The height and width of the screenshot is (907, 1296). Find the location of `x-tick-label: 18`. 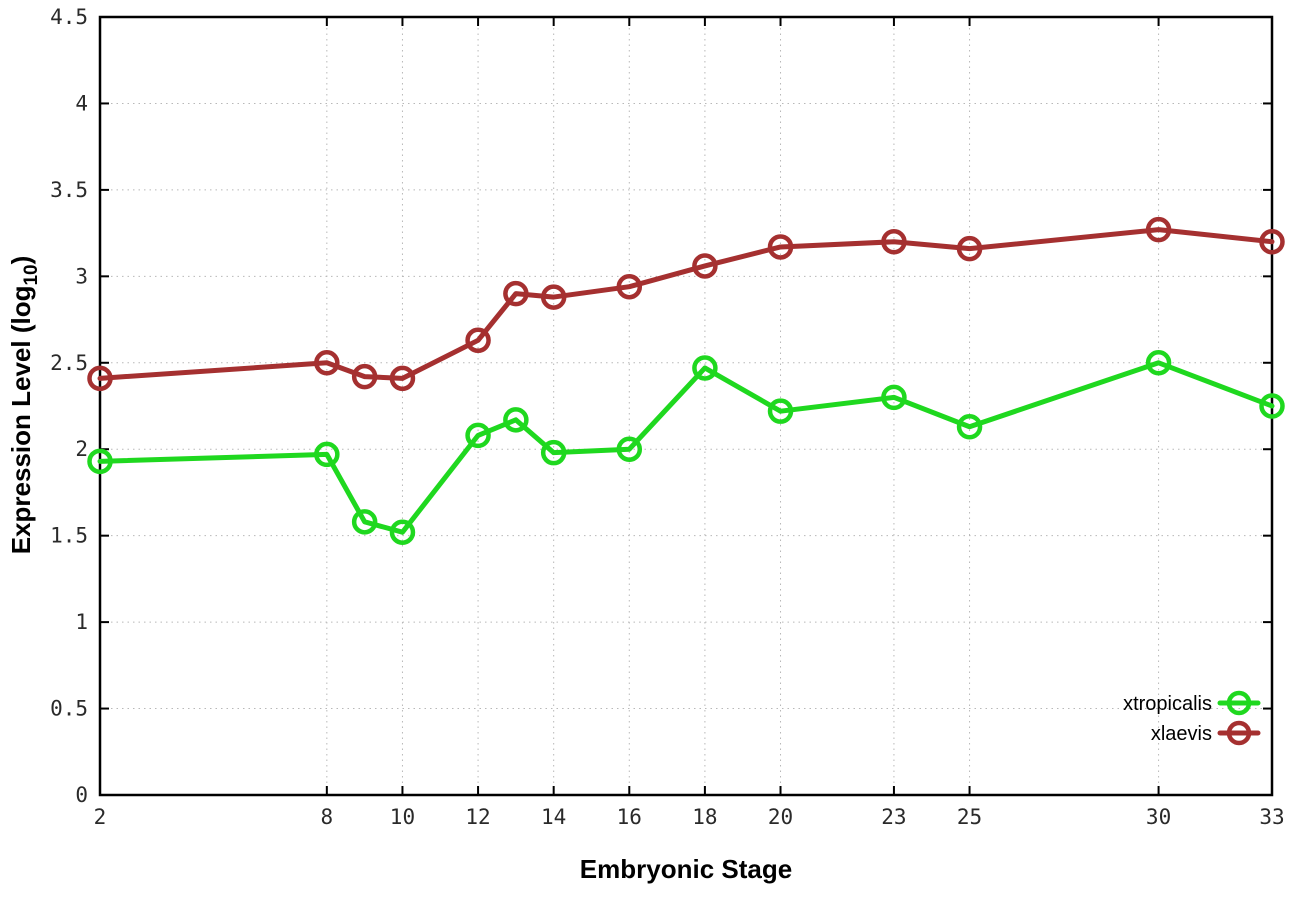

x-tick-label: 18 is located at coordinates (704, 817).